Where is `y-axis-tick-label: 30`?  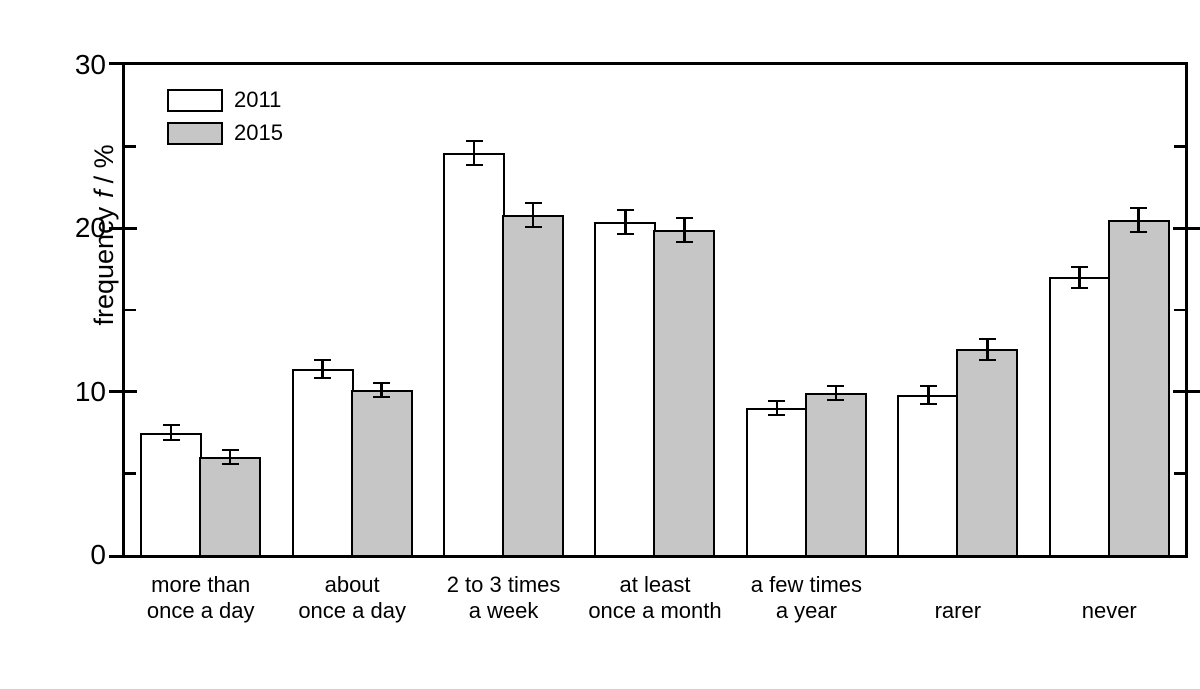
y-axis-tick-label: 30 is located at coordinates (90, 64).